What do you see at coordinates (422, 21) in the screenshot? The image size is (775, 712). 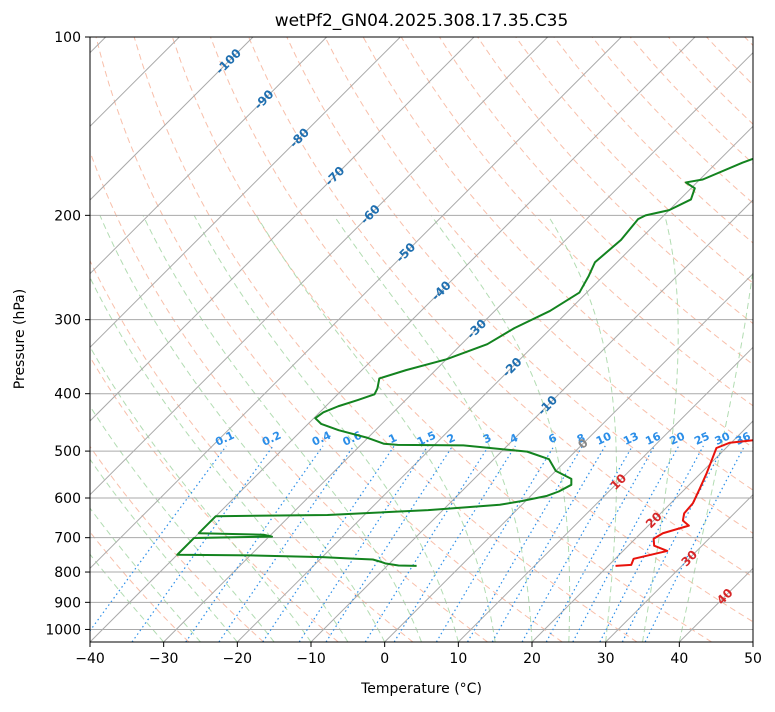 I see `chart-title: wetPf2_GN04.2025.308.17.35.C35` at bounding box center [422, 21].